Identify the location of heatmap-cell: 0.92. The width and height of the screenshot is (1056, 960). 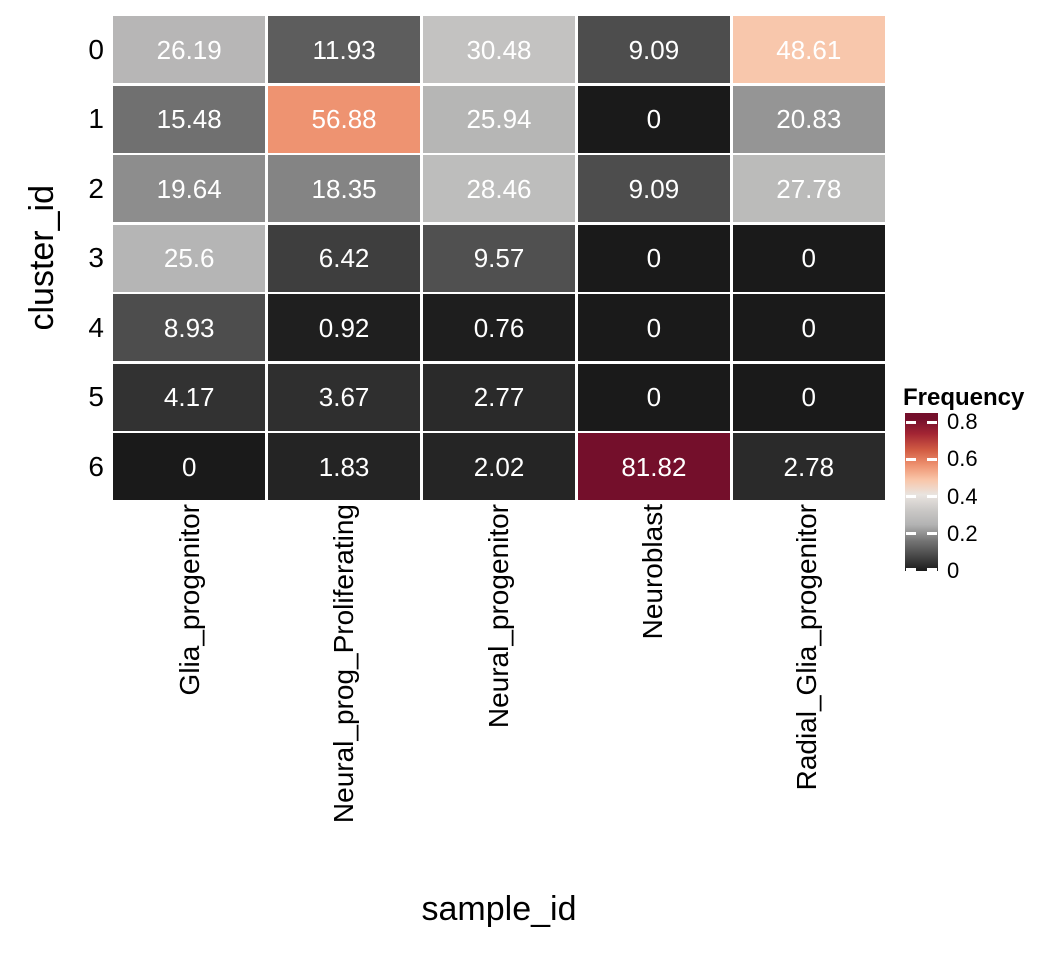
(344, 327).